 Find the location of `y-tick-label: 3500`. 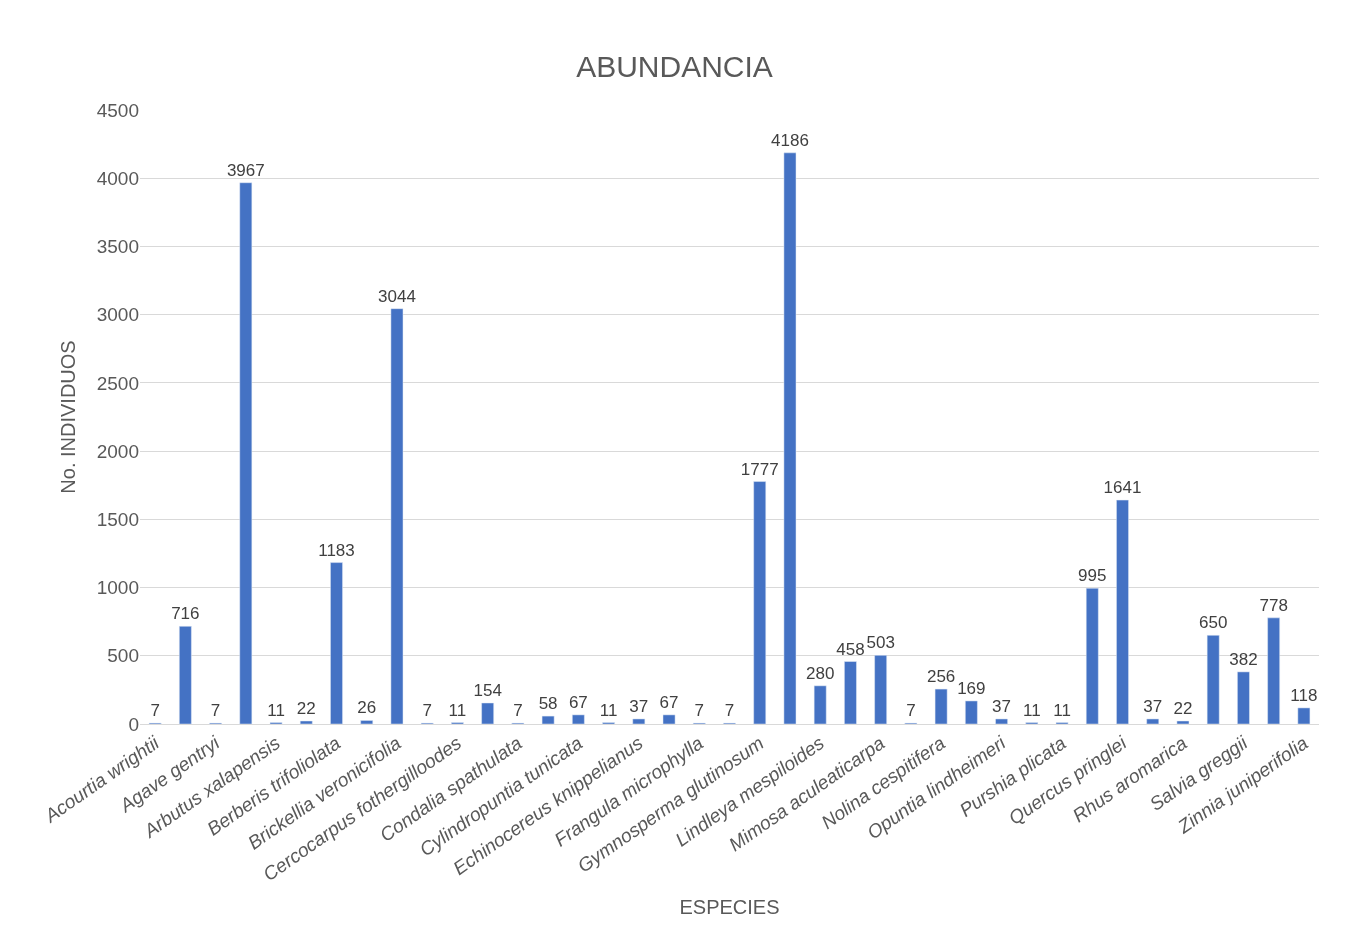

y-tick-label: 3500 is located at coordinates (117, 247).